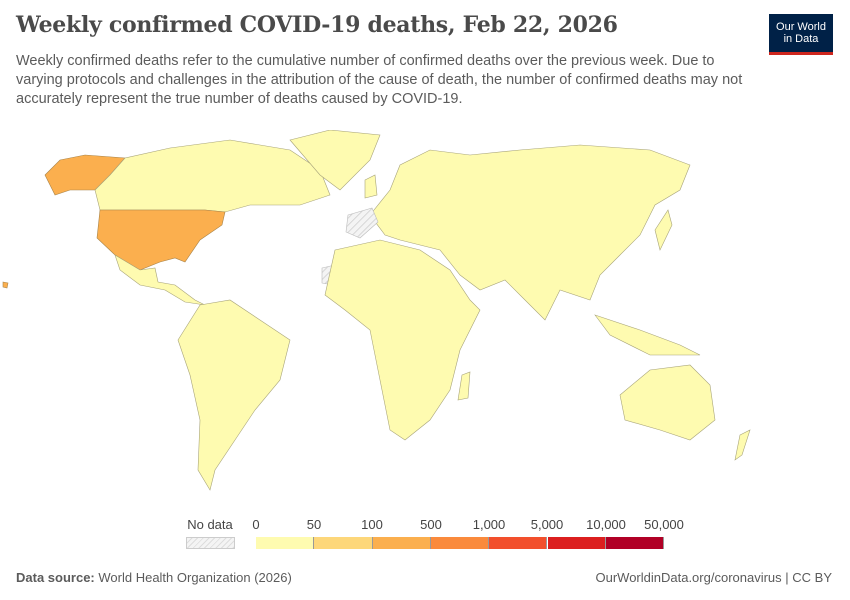 The image size is (850, 600). What do you see at coordinates (335, 160) in the screenshot?
I see `country-greenland` at bounding box center [335, 160].